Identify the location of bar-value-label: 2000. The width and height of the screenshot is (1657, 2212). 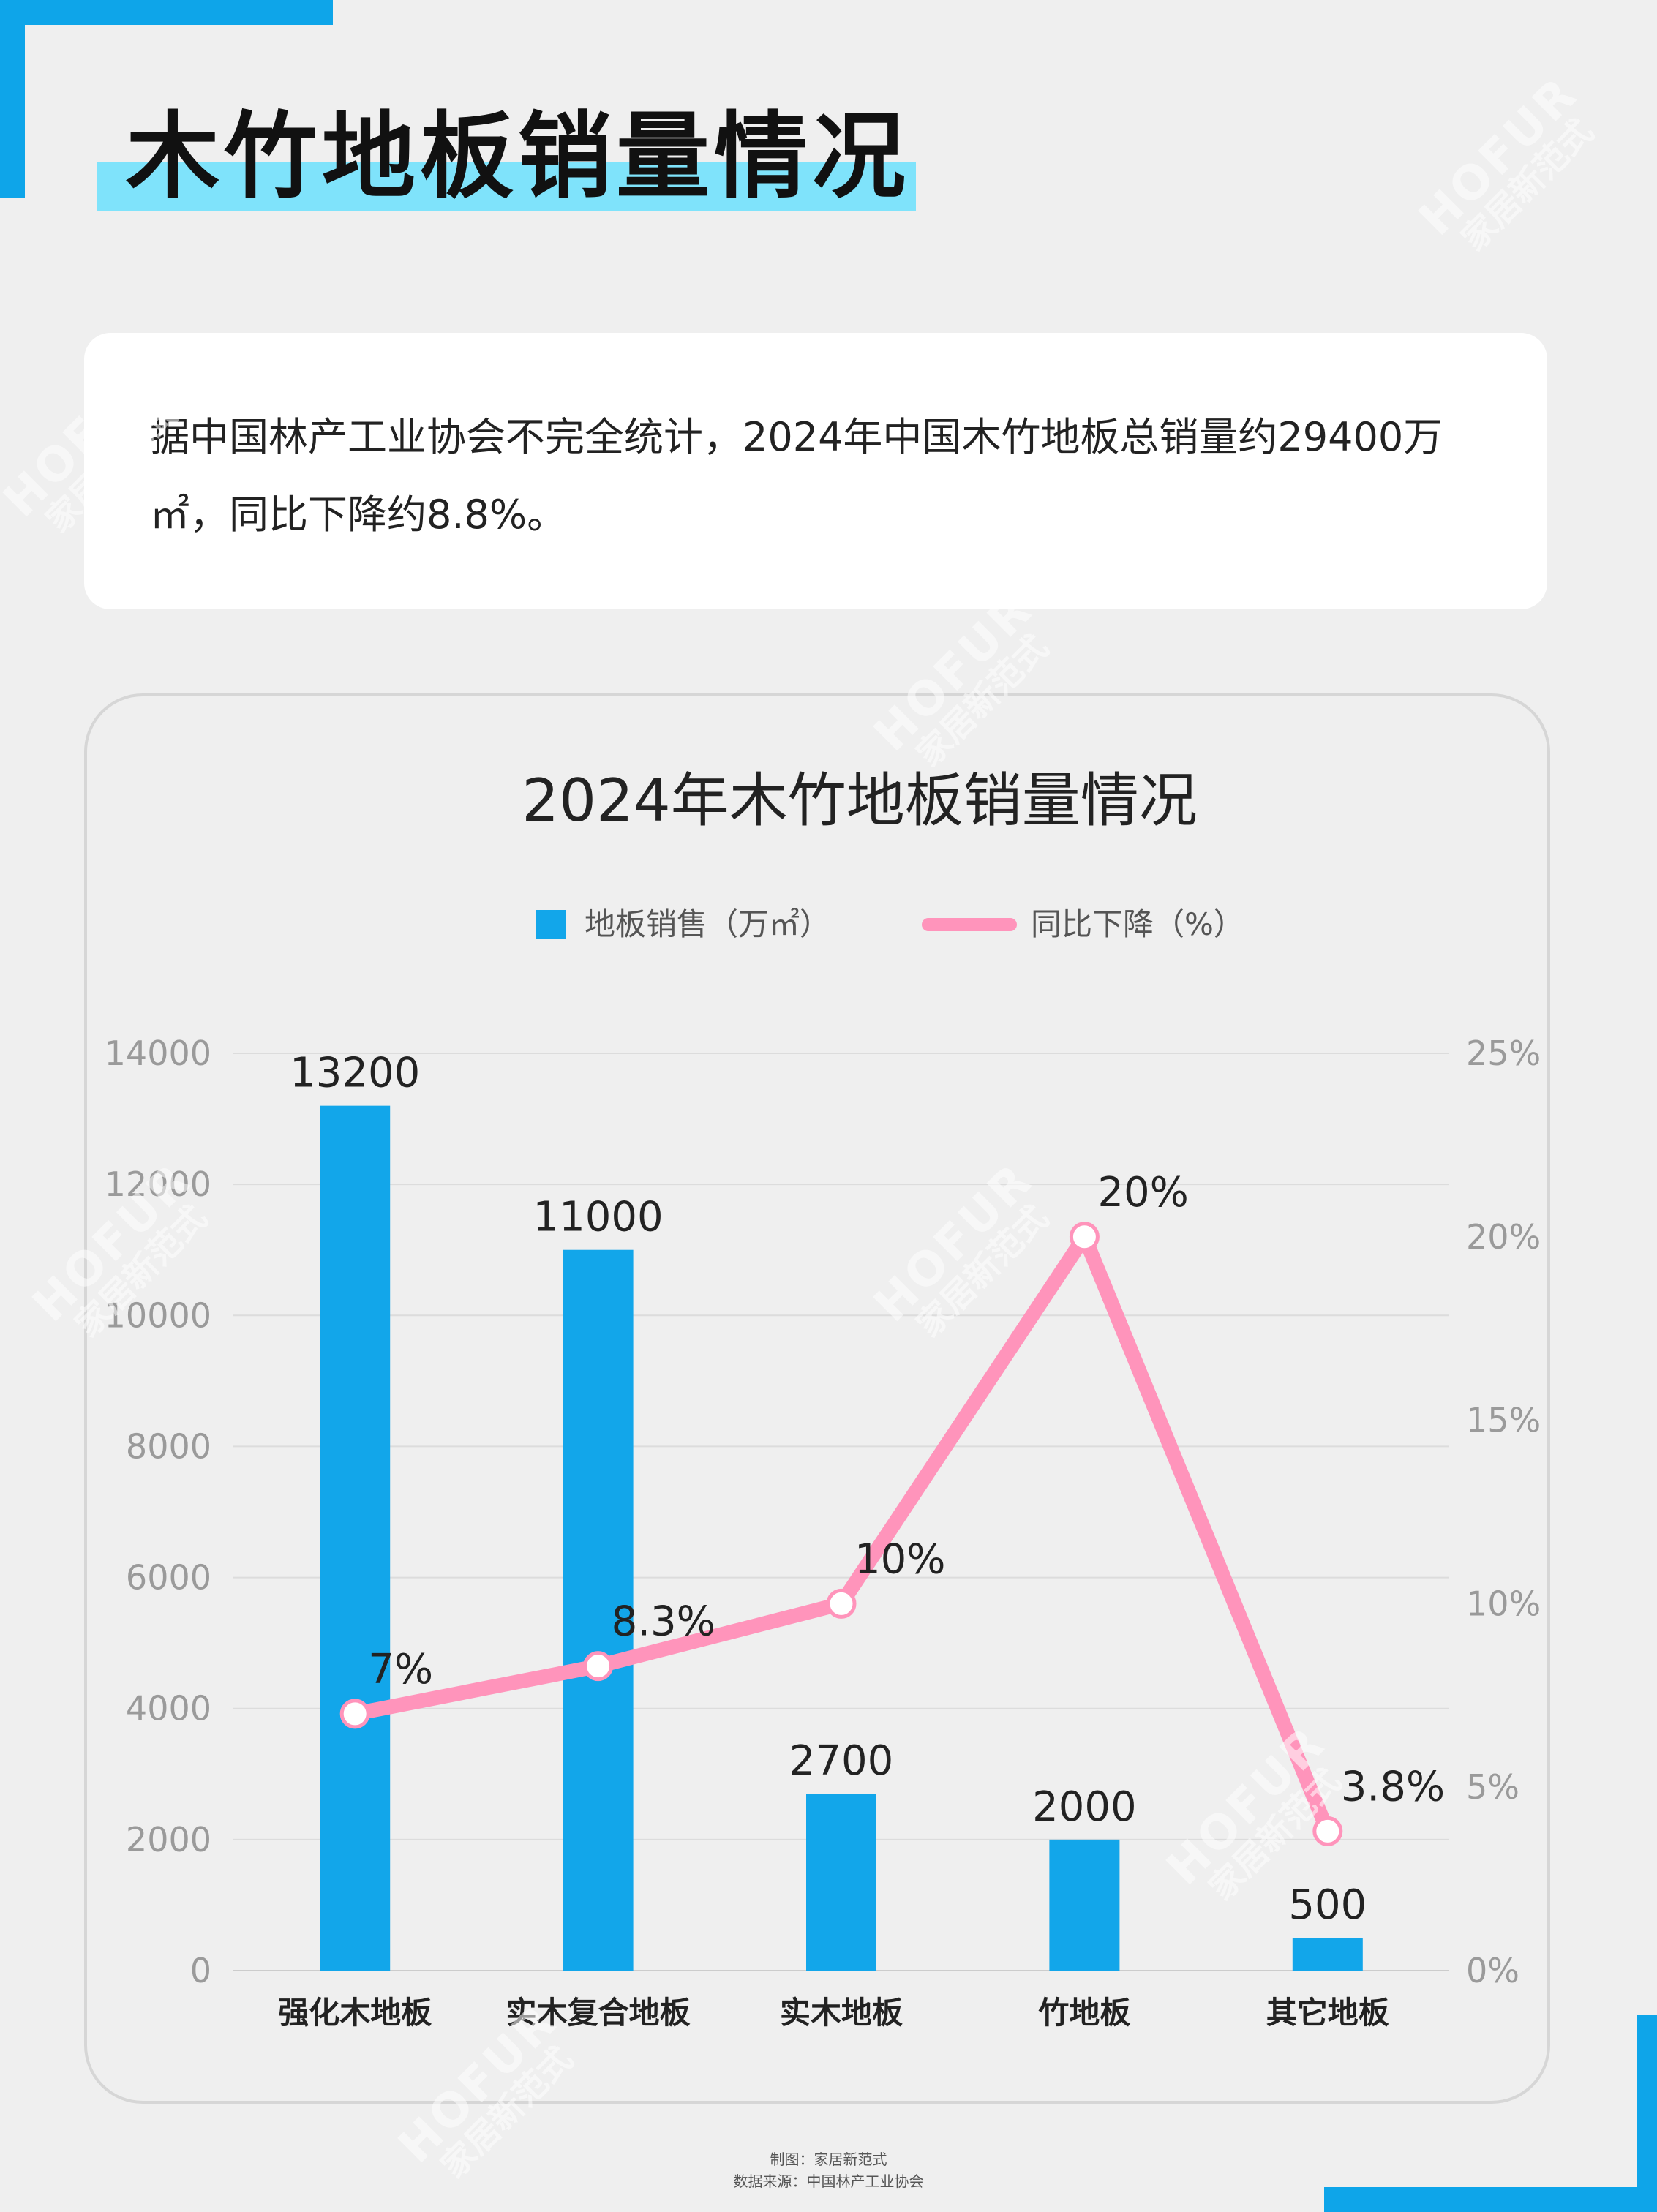
(1085, 1807).